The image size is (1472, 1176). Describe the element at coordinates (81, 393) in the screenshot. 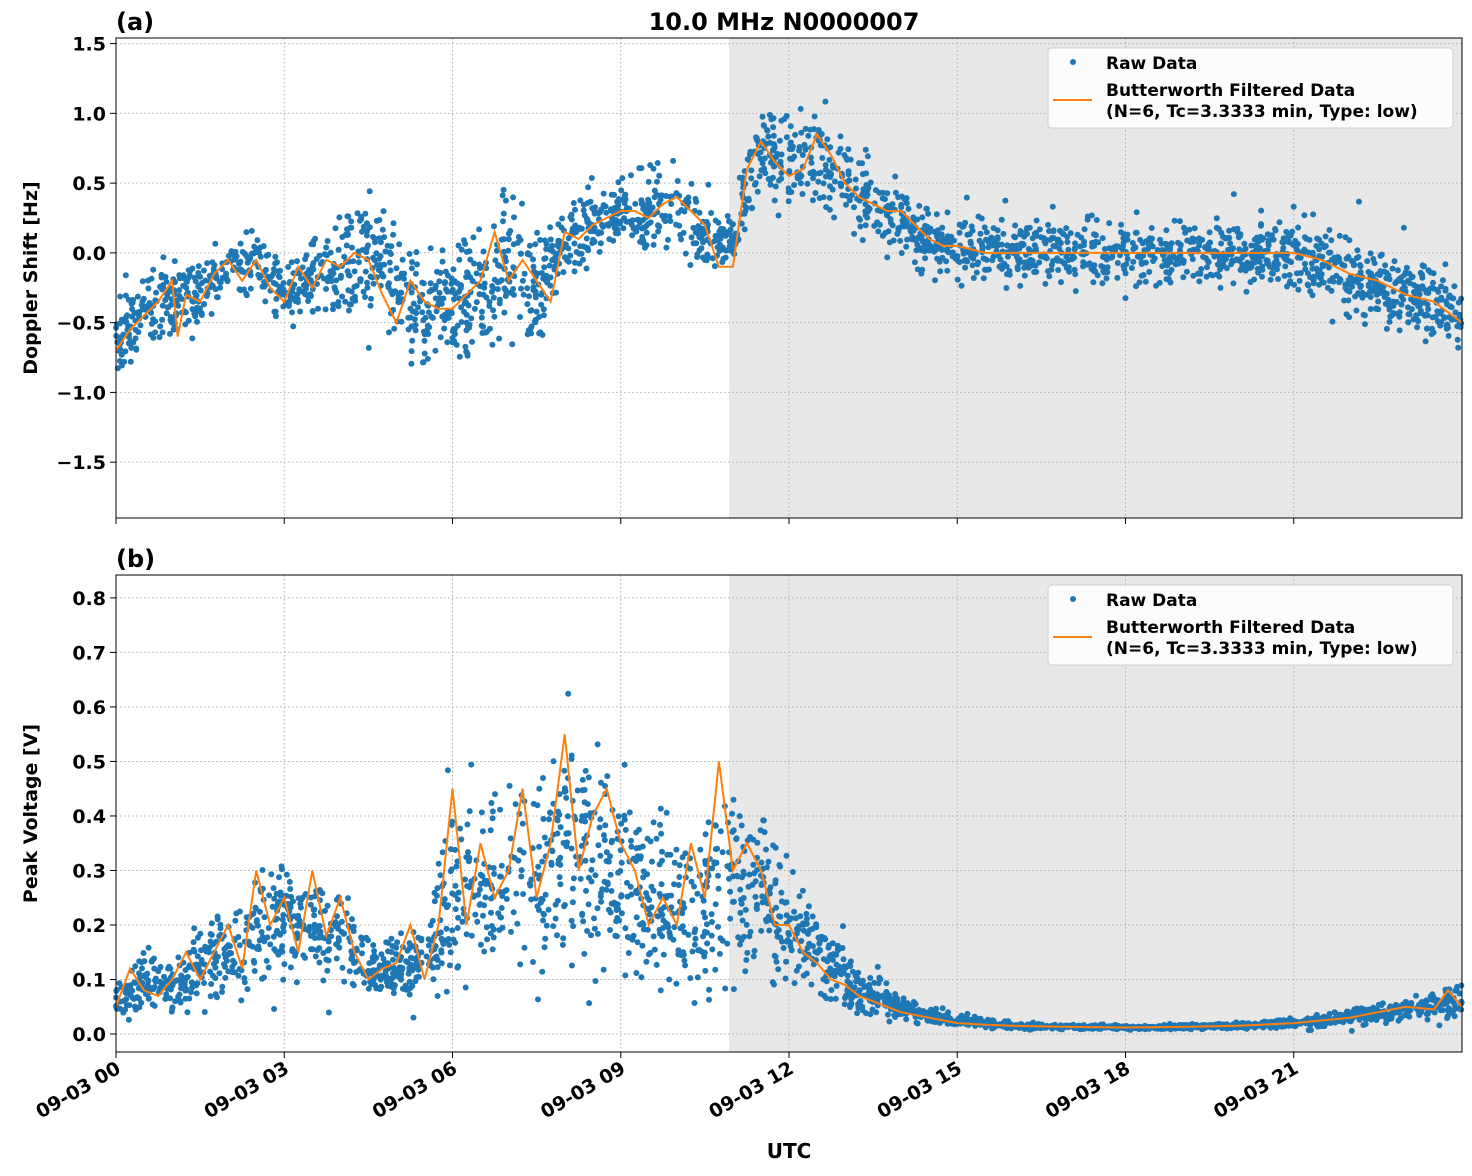

I see `y-tick-label: −1.0` at that location.